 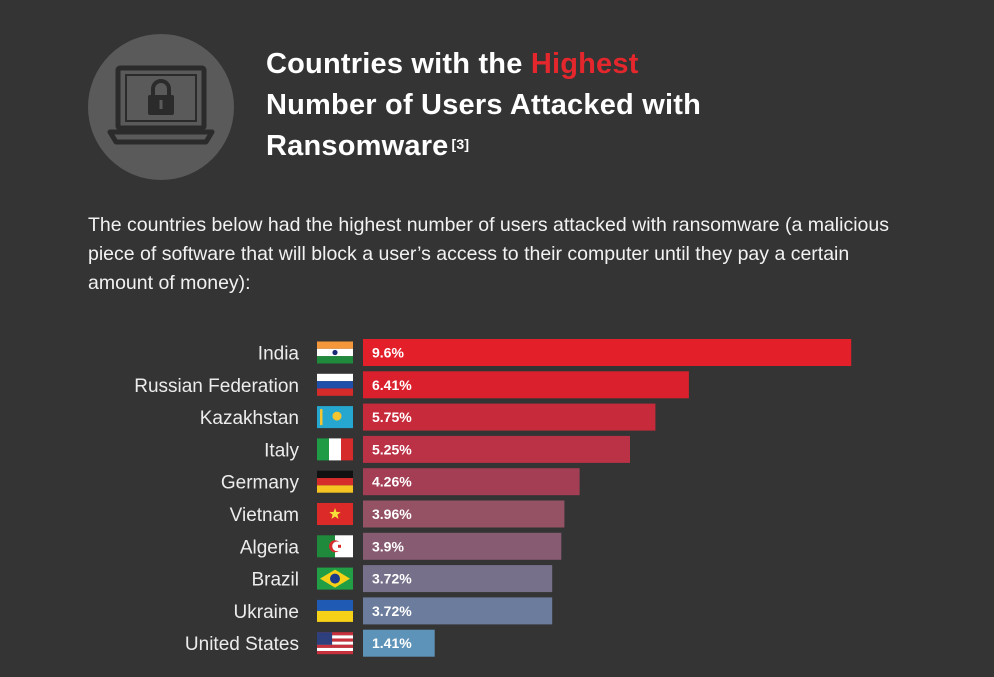 I want to click on title-line-1: Countries with the Highest, so click(x=452, y=64).